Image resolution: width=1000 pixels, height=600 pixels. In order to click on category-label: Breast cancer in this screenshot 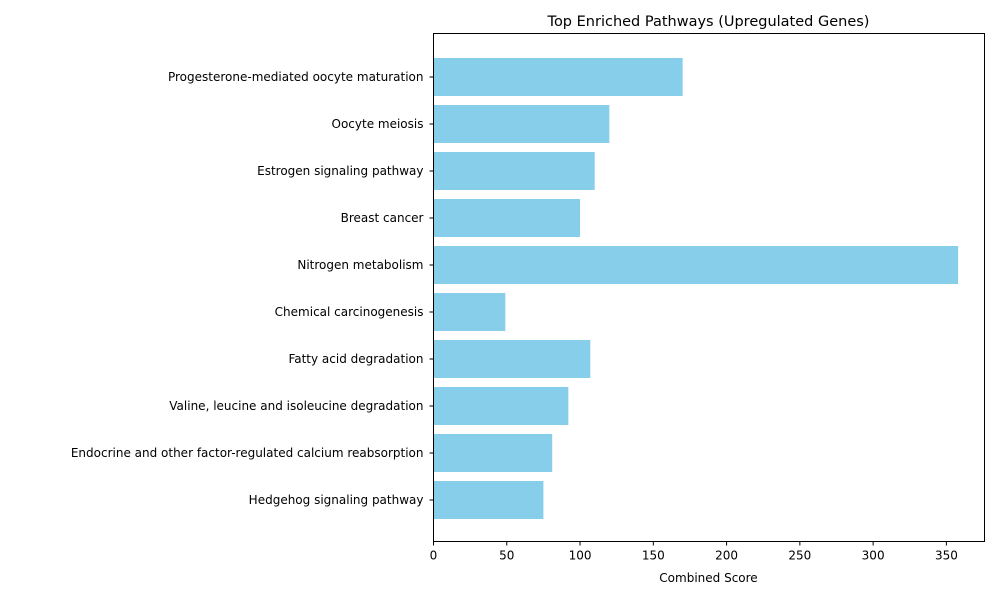, I will do `click(382, 218)`.